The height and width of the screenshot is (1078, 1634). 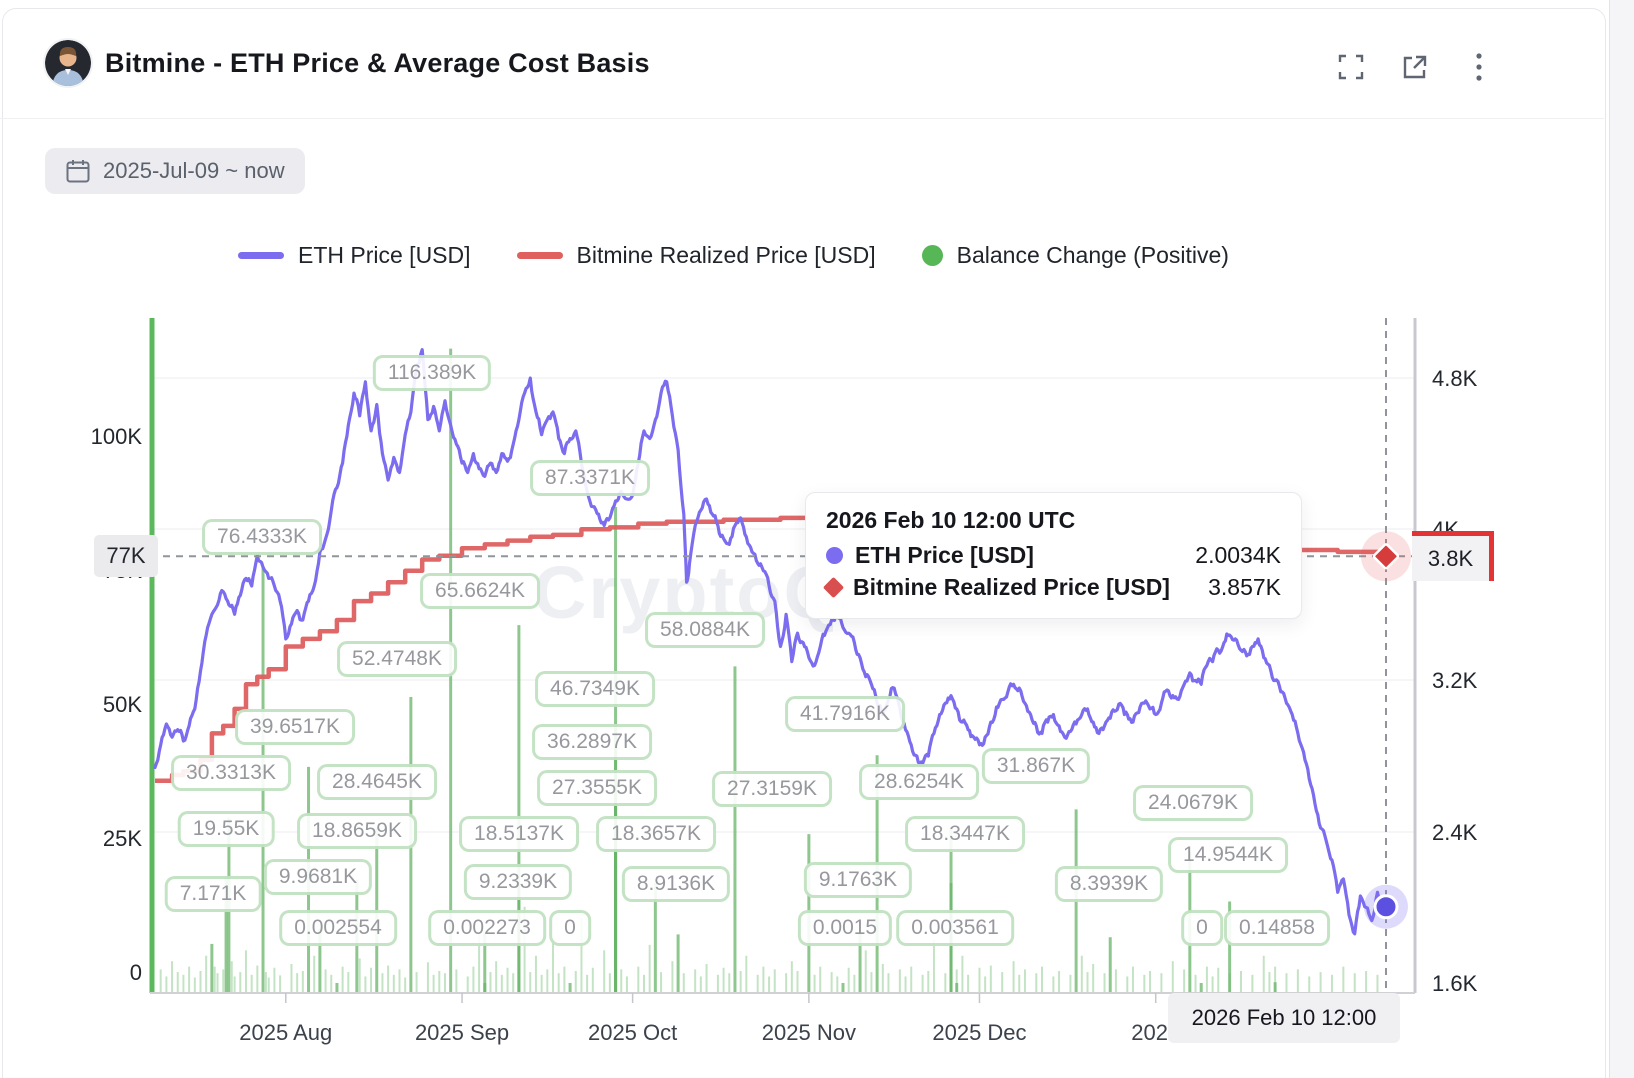 I want to click on svg-text: 2025 Oct, so click(x=632, y=1032).